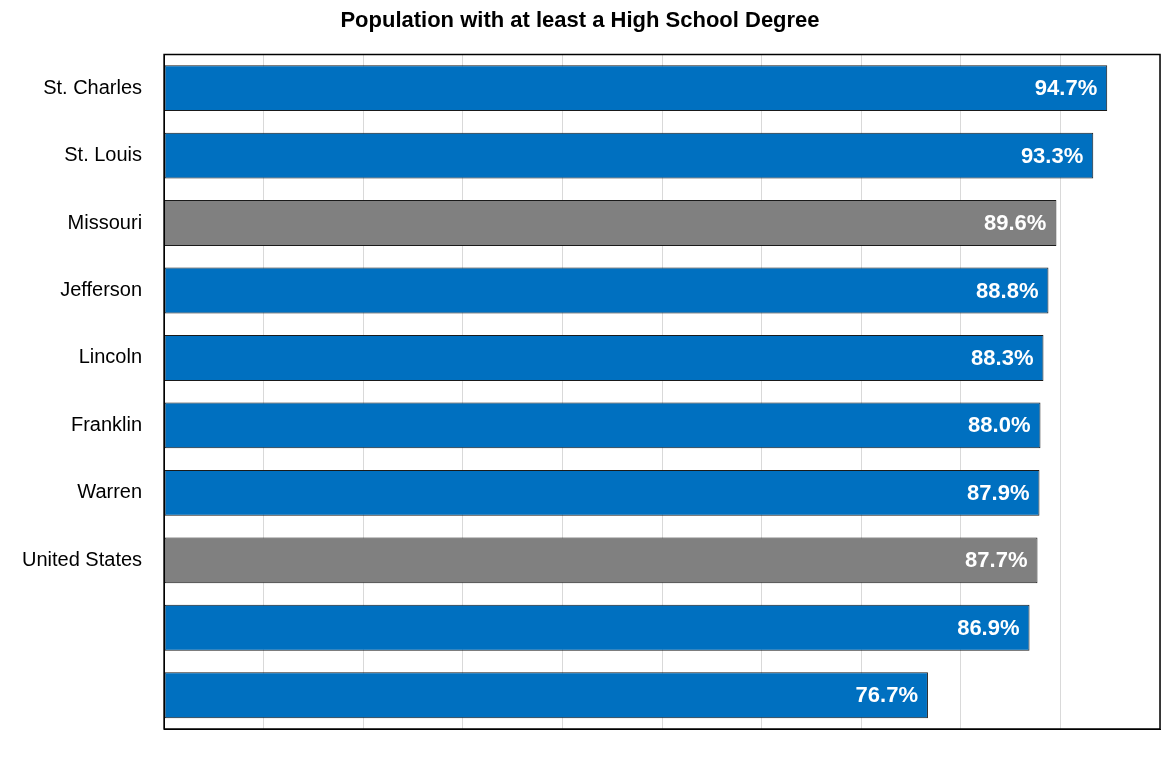 This screenshot has height=763, width=1162. Describe the element at coordinates (1066, 88) in the screenshot. I see `data-label: 94.7%` at that location.